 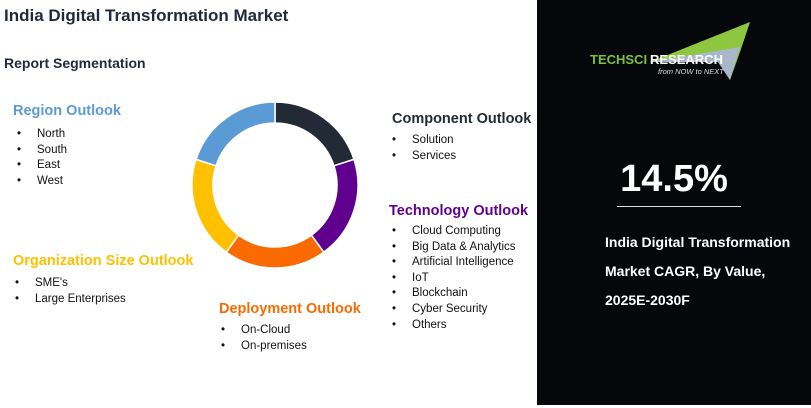 What do you see at coordinates (104, 285) in the screenshot?
I see `segment-item: SME's` at bounding box center [104, 285].